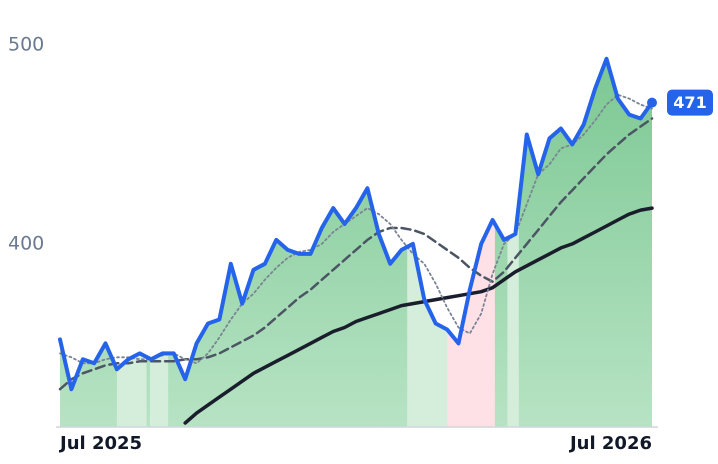 The image size is (718, 464). What do you see at coordinates (652, 102) in the screenshot?
I see `last-dot` at bounding box center [652, 102].